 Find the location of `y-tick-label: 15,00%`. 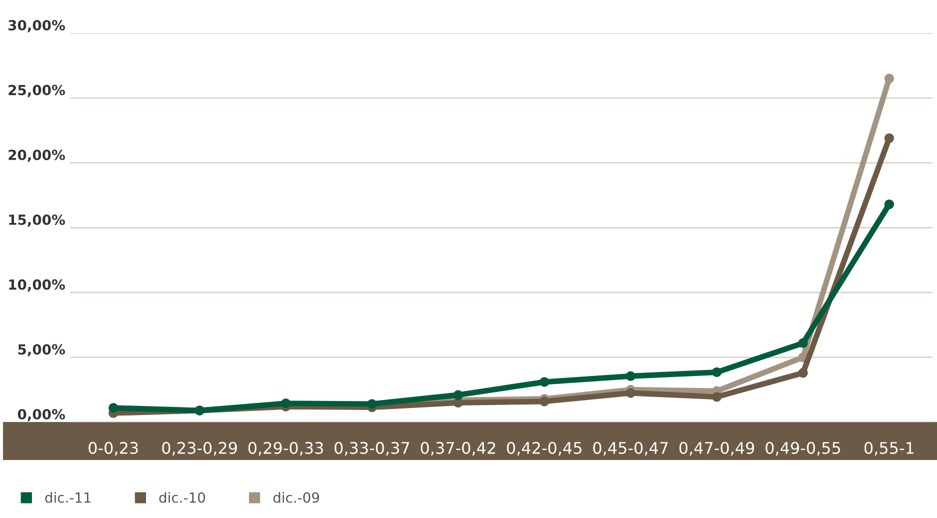

y-tick-label: 15,00% is located at coordinates (37, 220).